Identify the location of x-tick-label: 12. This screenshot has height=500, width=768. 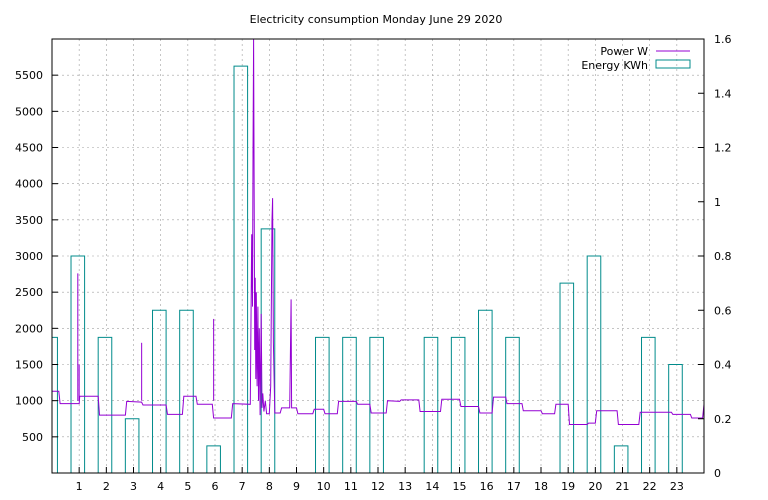
(378, 486).